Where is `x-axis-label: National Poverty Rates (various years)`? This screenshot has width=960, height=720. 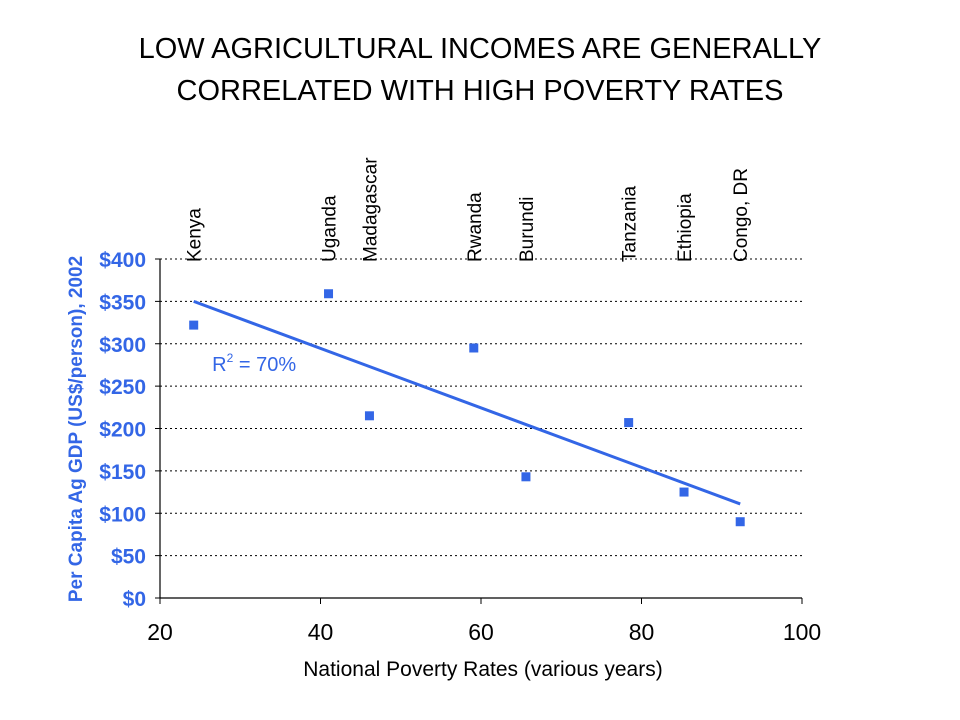 x-axis-label: National Poverty Rates (various years) is located at coordinates (482, 669).